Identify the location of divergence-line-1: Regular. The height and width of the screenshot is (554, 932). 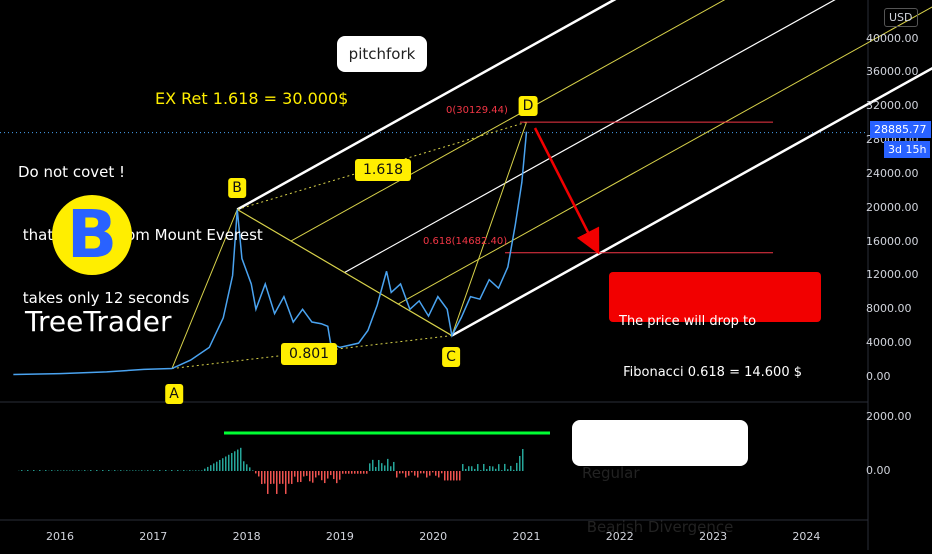
(660, 473).